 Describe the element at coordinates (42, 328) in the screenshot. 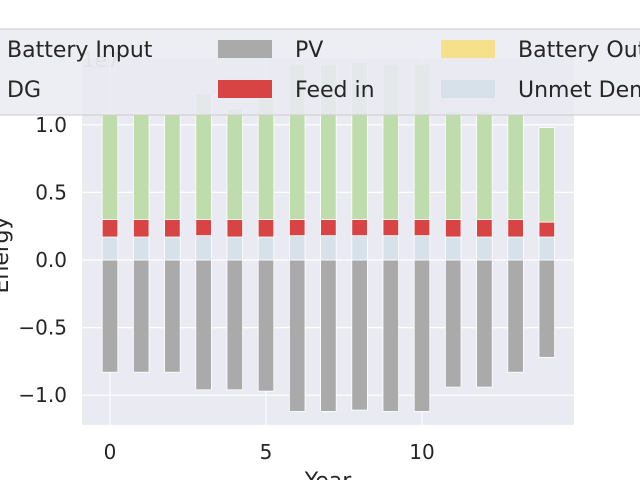

I see `y-tick-label: −0.5` at that location.